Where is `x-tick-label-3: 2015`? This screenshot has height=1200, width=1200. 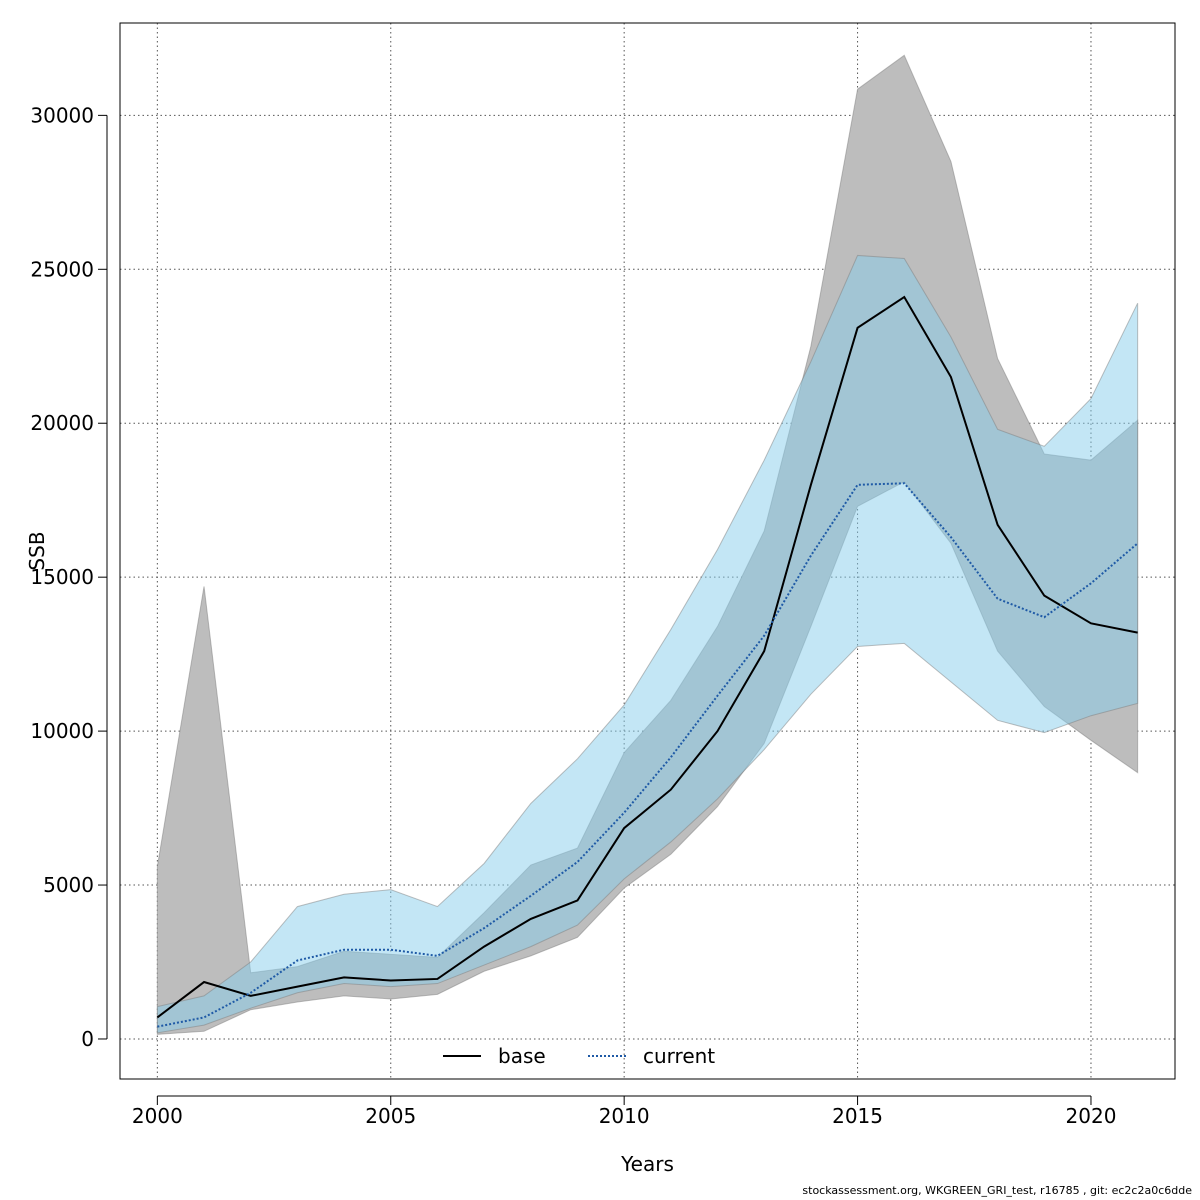 x-tick-label-3: 2015 is located at coordinates (857, 1116).